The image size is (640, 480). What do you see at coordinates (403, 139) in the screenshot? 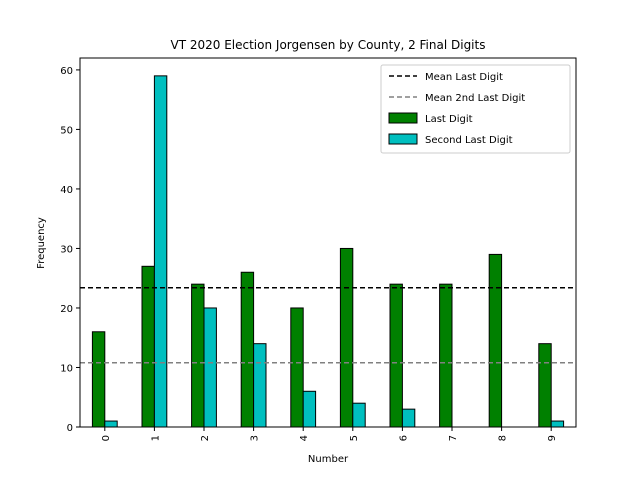
I see `legend-marker-second-last-digit` at bounding box center [403, 139].